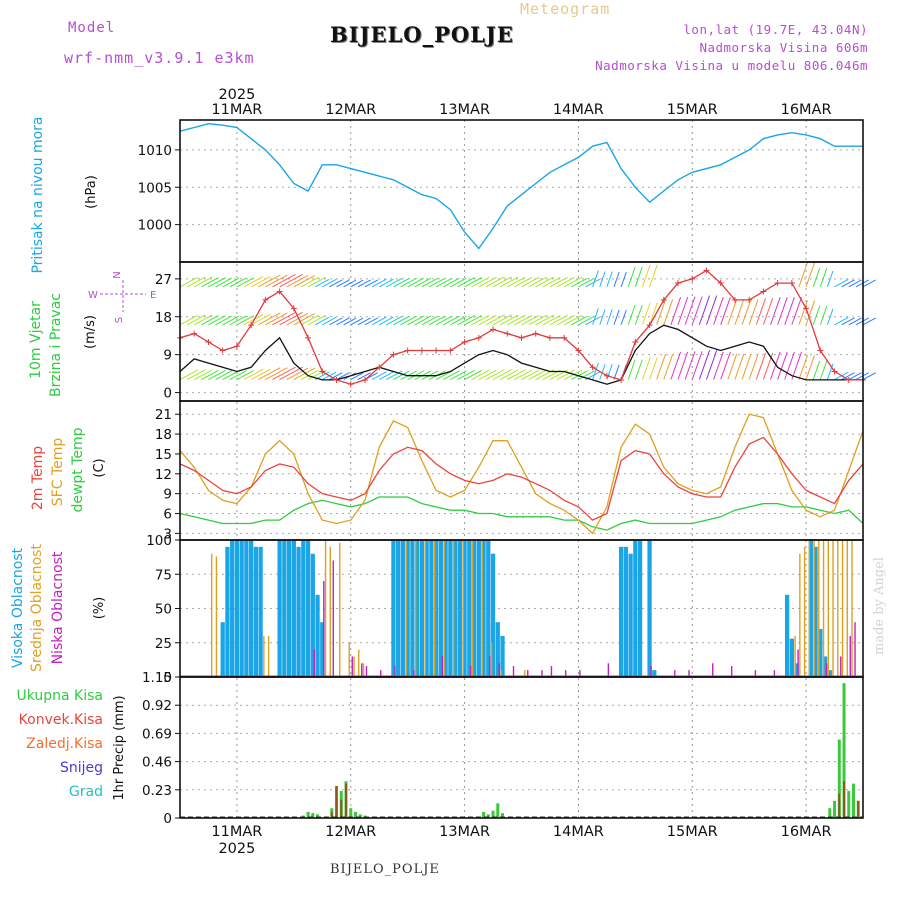 The image size is (900, 900). What do you see at coordinates (167, 356) in the screenshot?
I see `y-tick-label: 9` at bounding box center [167, 356].